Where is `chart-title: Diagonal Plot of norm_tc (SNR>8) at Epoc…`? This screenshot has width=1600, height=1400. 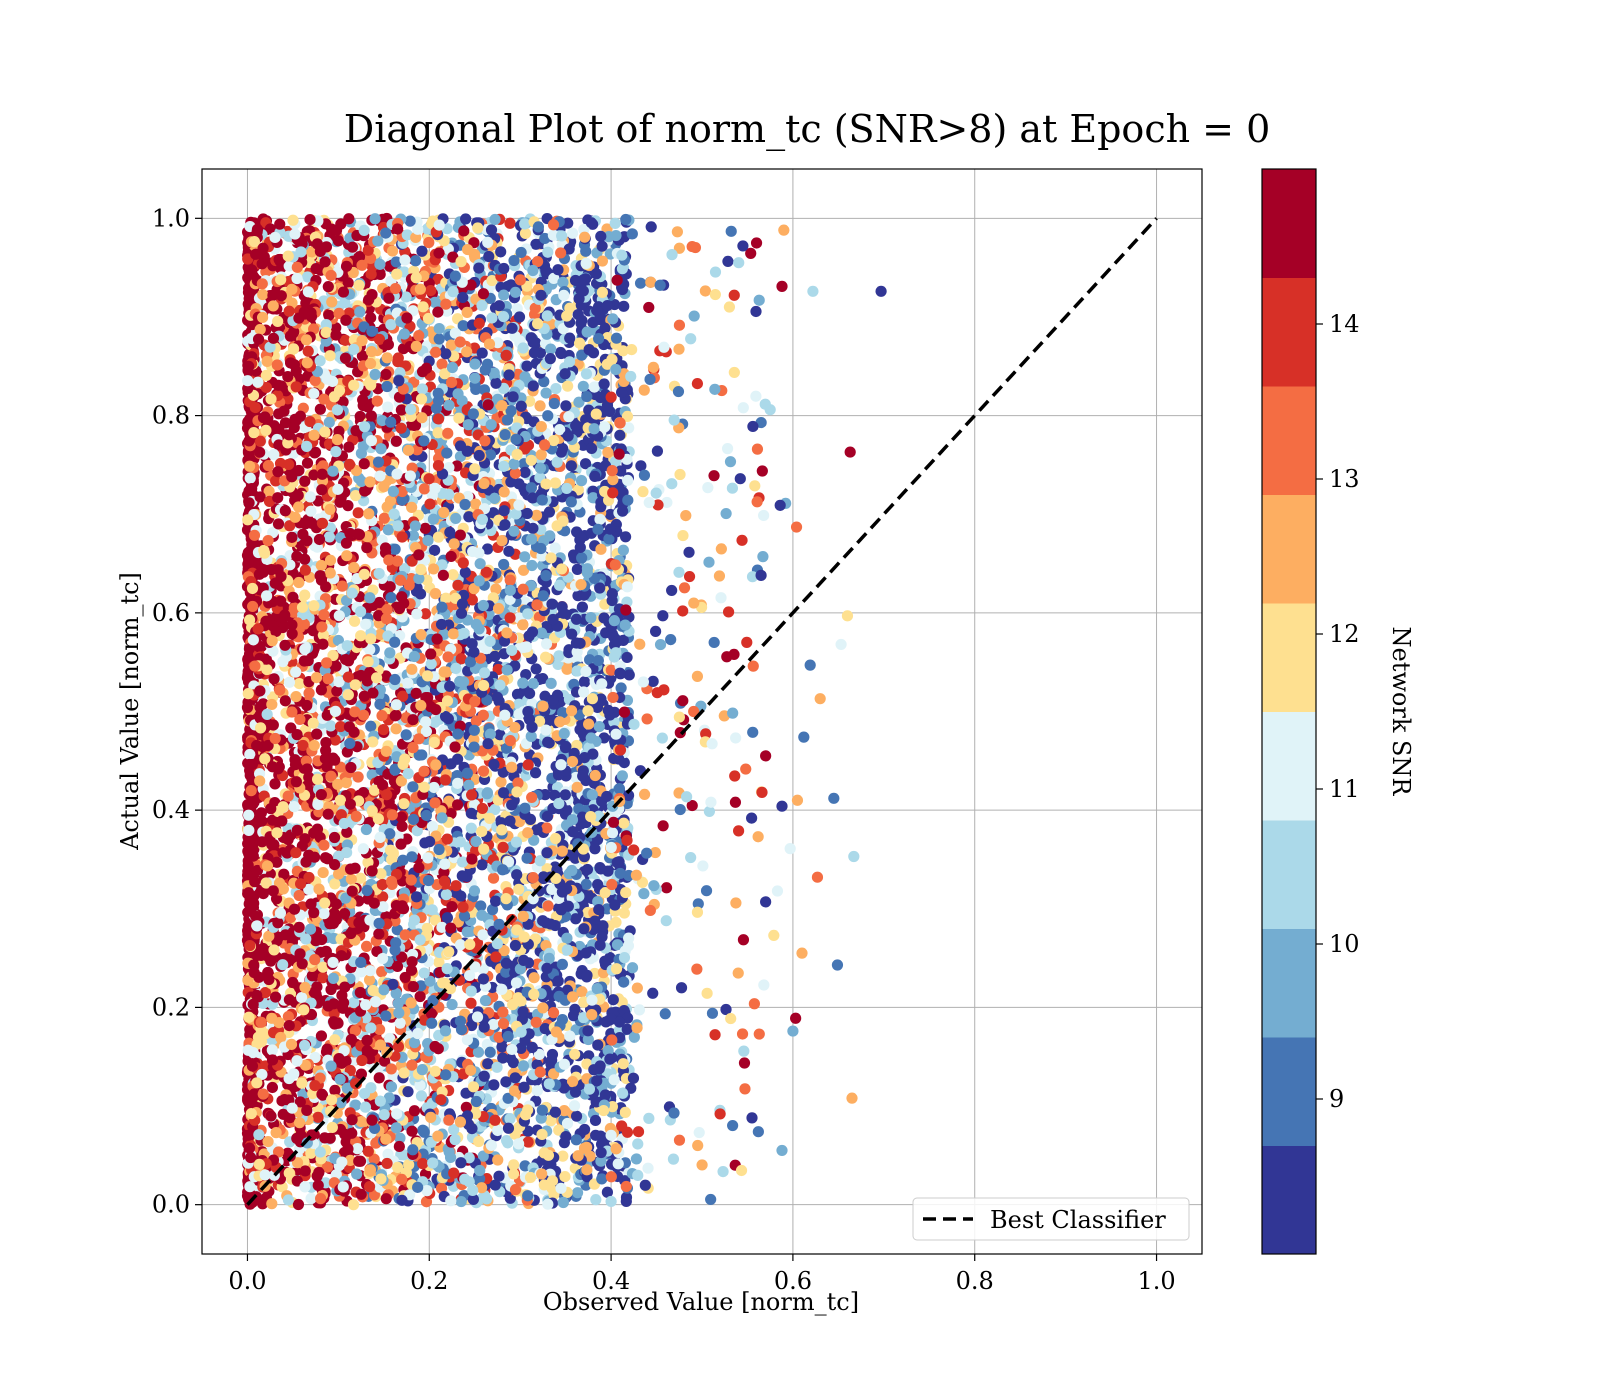
chart-title: Diagonal Plot of norm_tc (SNR>8) at Epoc… is located at coordinates (807, 129).